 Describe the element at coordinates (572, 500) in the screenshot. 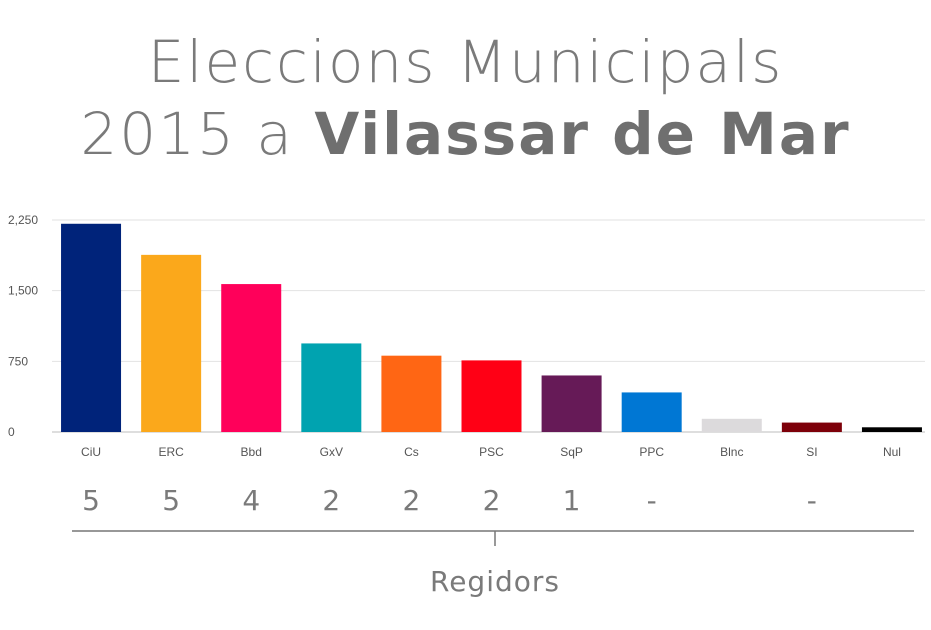

I see `seat-count: 1` at that location.